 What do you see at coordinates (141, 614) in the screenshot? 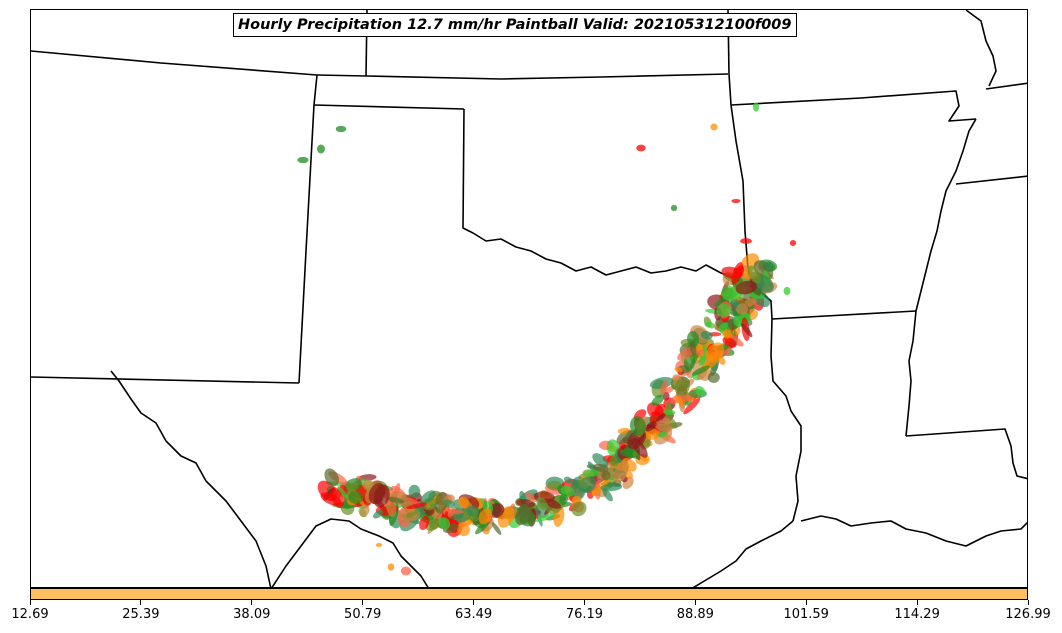
I see `colorbar-tick-label: 25.39` at bounding box center [141, 614].